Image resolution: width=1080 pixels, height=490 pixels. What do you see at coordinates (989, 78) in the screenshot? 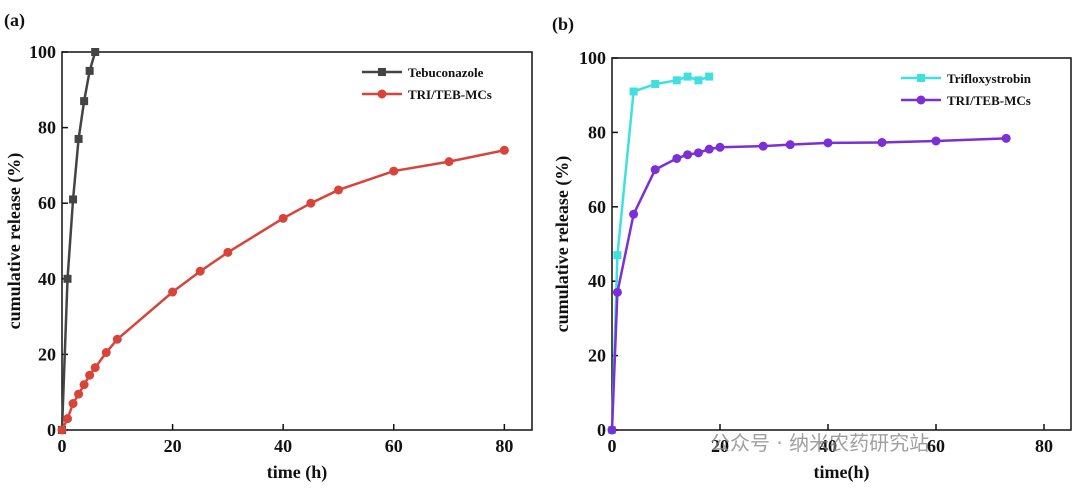
I see `legend-label: Trifloxystrobin` at bounding box center [989, 78].